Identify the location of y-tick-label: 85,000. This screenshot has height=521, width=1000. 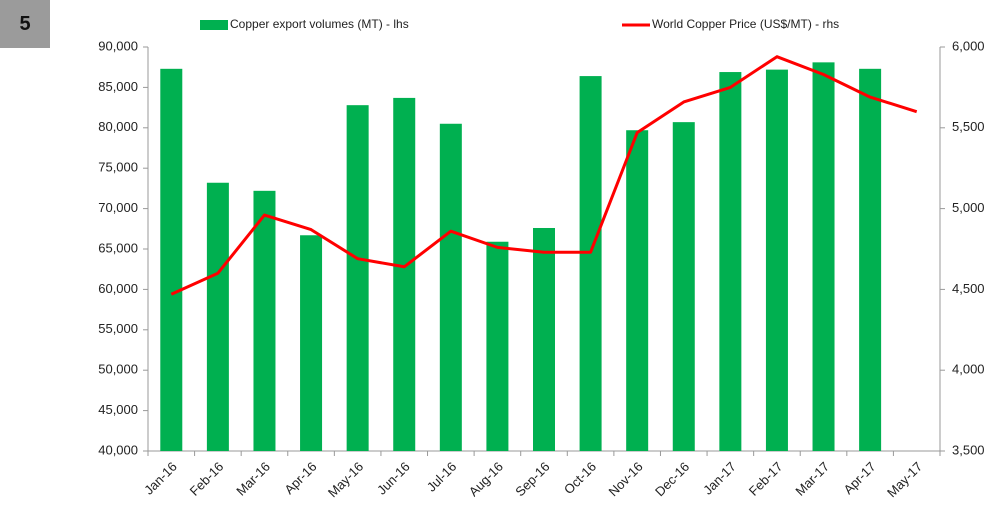
(118, 86).